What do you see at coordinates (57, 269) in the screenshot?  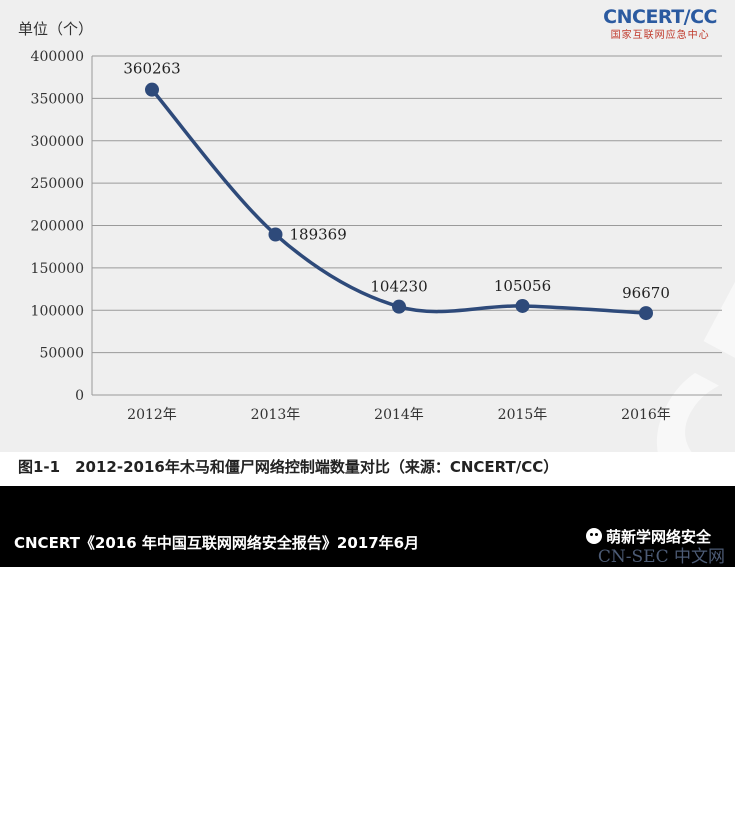 I see `y-tick-label: 150000` at bounding box center [57, 269].